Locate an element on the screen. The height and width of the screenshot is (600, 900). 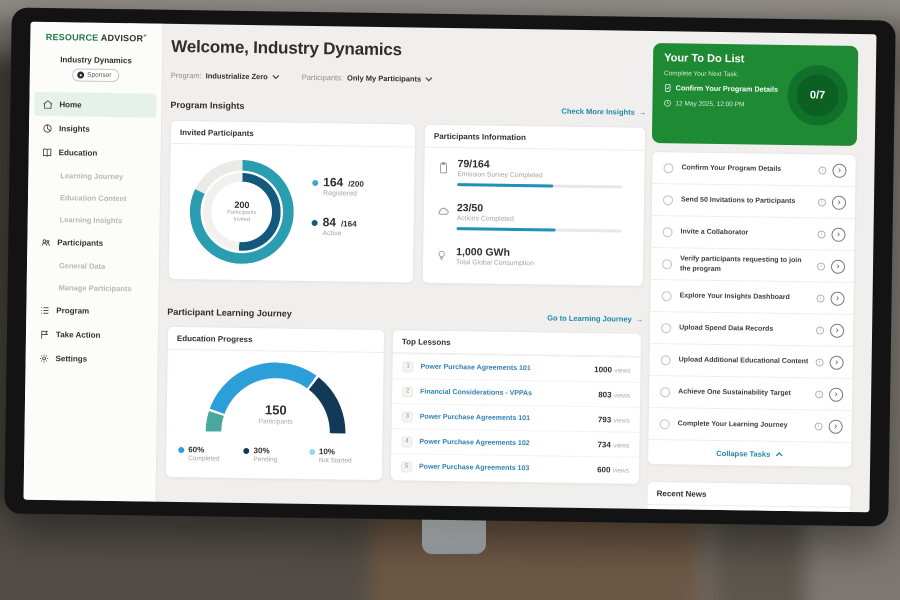
rank-badge: 2 is located at coordinates (408, 391).